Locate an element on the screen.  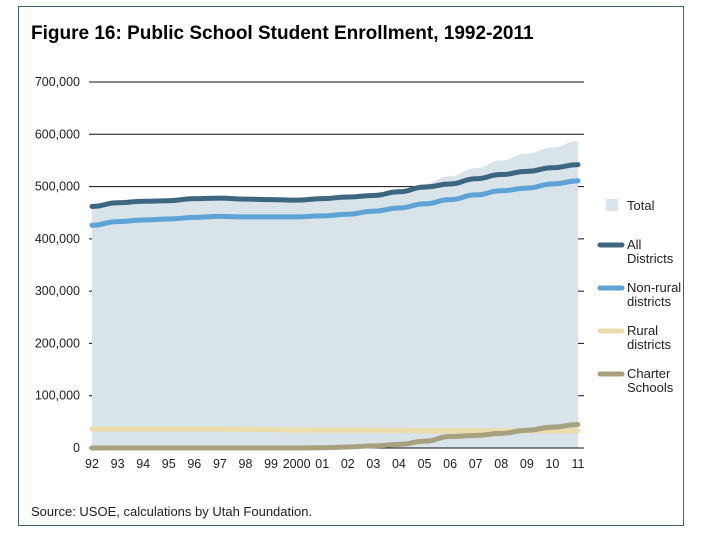
x-tick-label: 11 is located at coordinates (578, 464).